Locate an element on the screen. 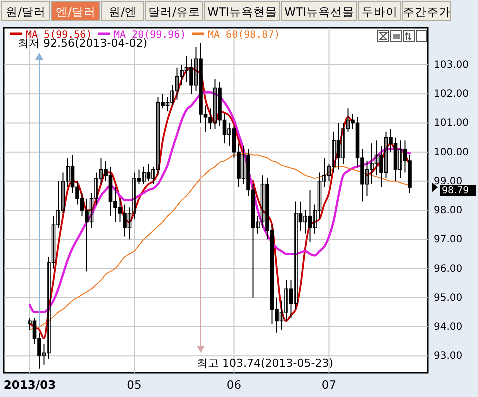 This screenshot has width=478, height=397. text: 원/엔 is located at coordinates (123, 12).